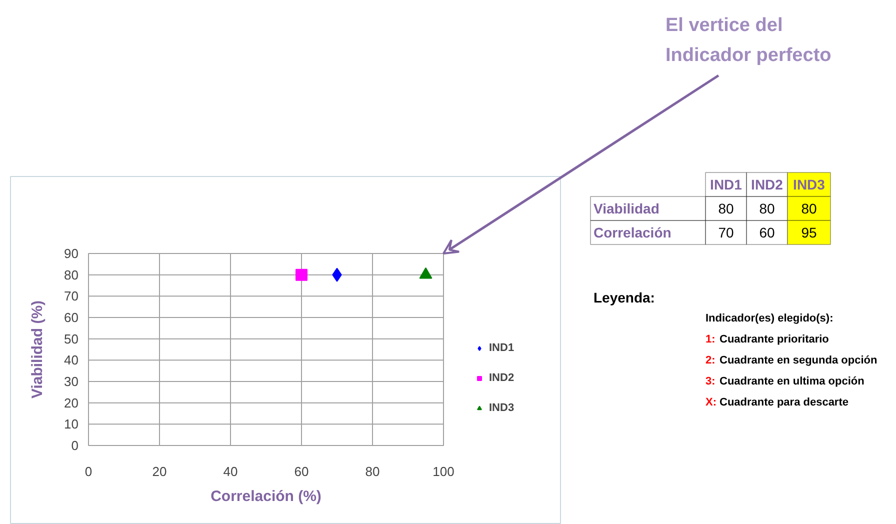 This screenshot has height=524, width=896. I want to click on text: IND2, so click(767, 184).